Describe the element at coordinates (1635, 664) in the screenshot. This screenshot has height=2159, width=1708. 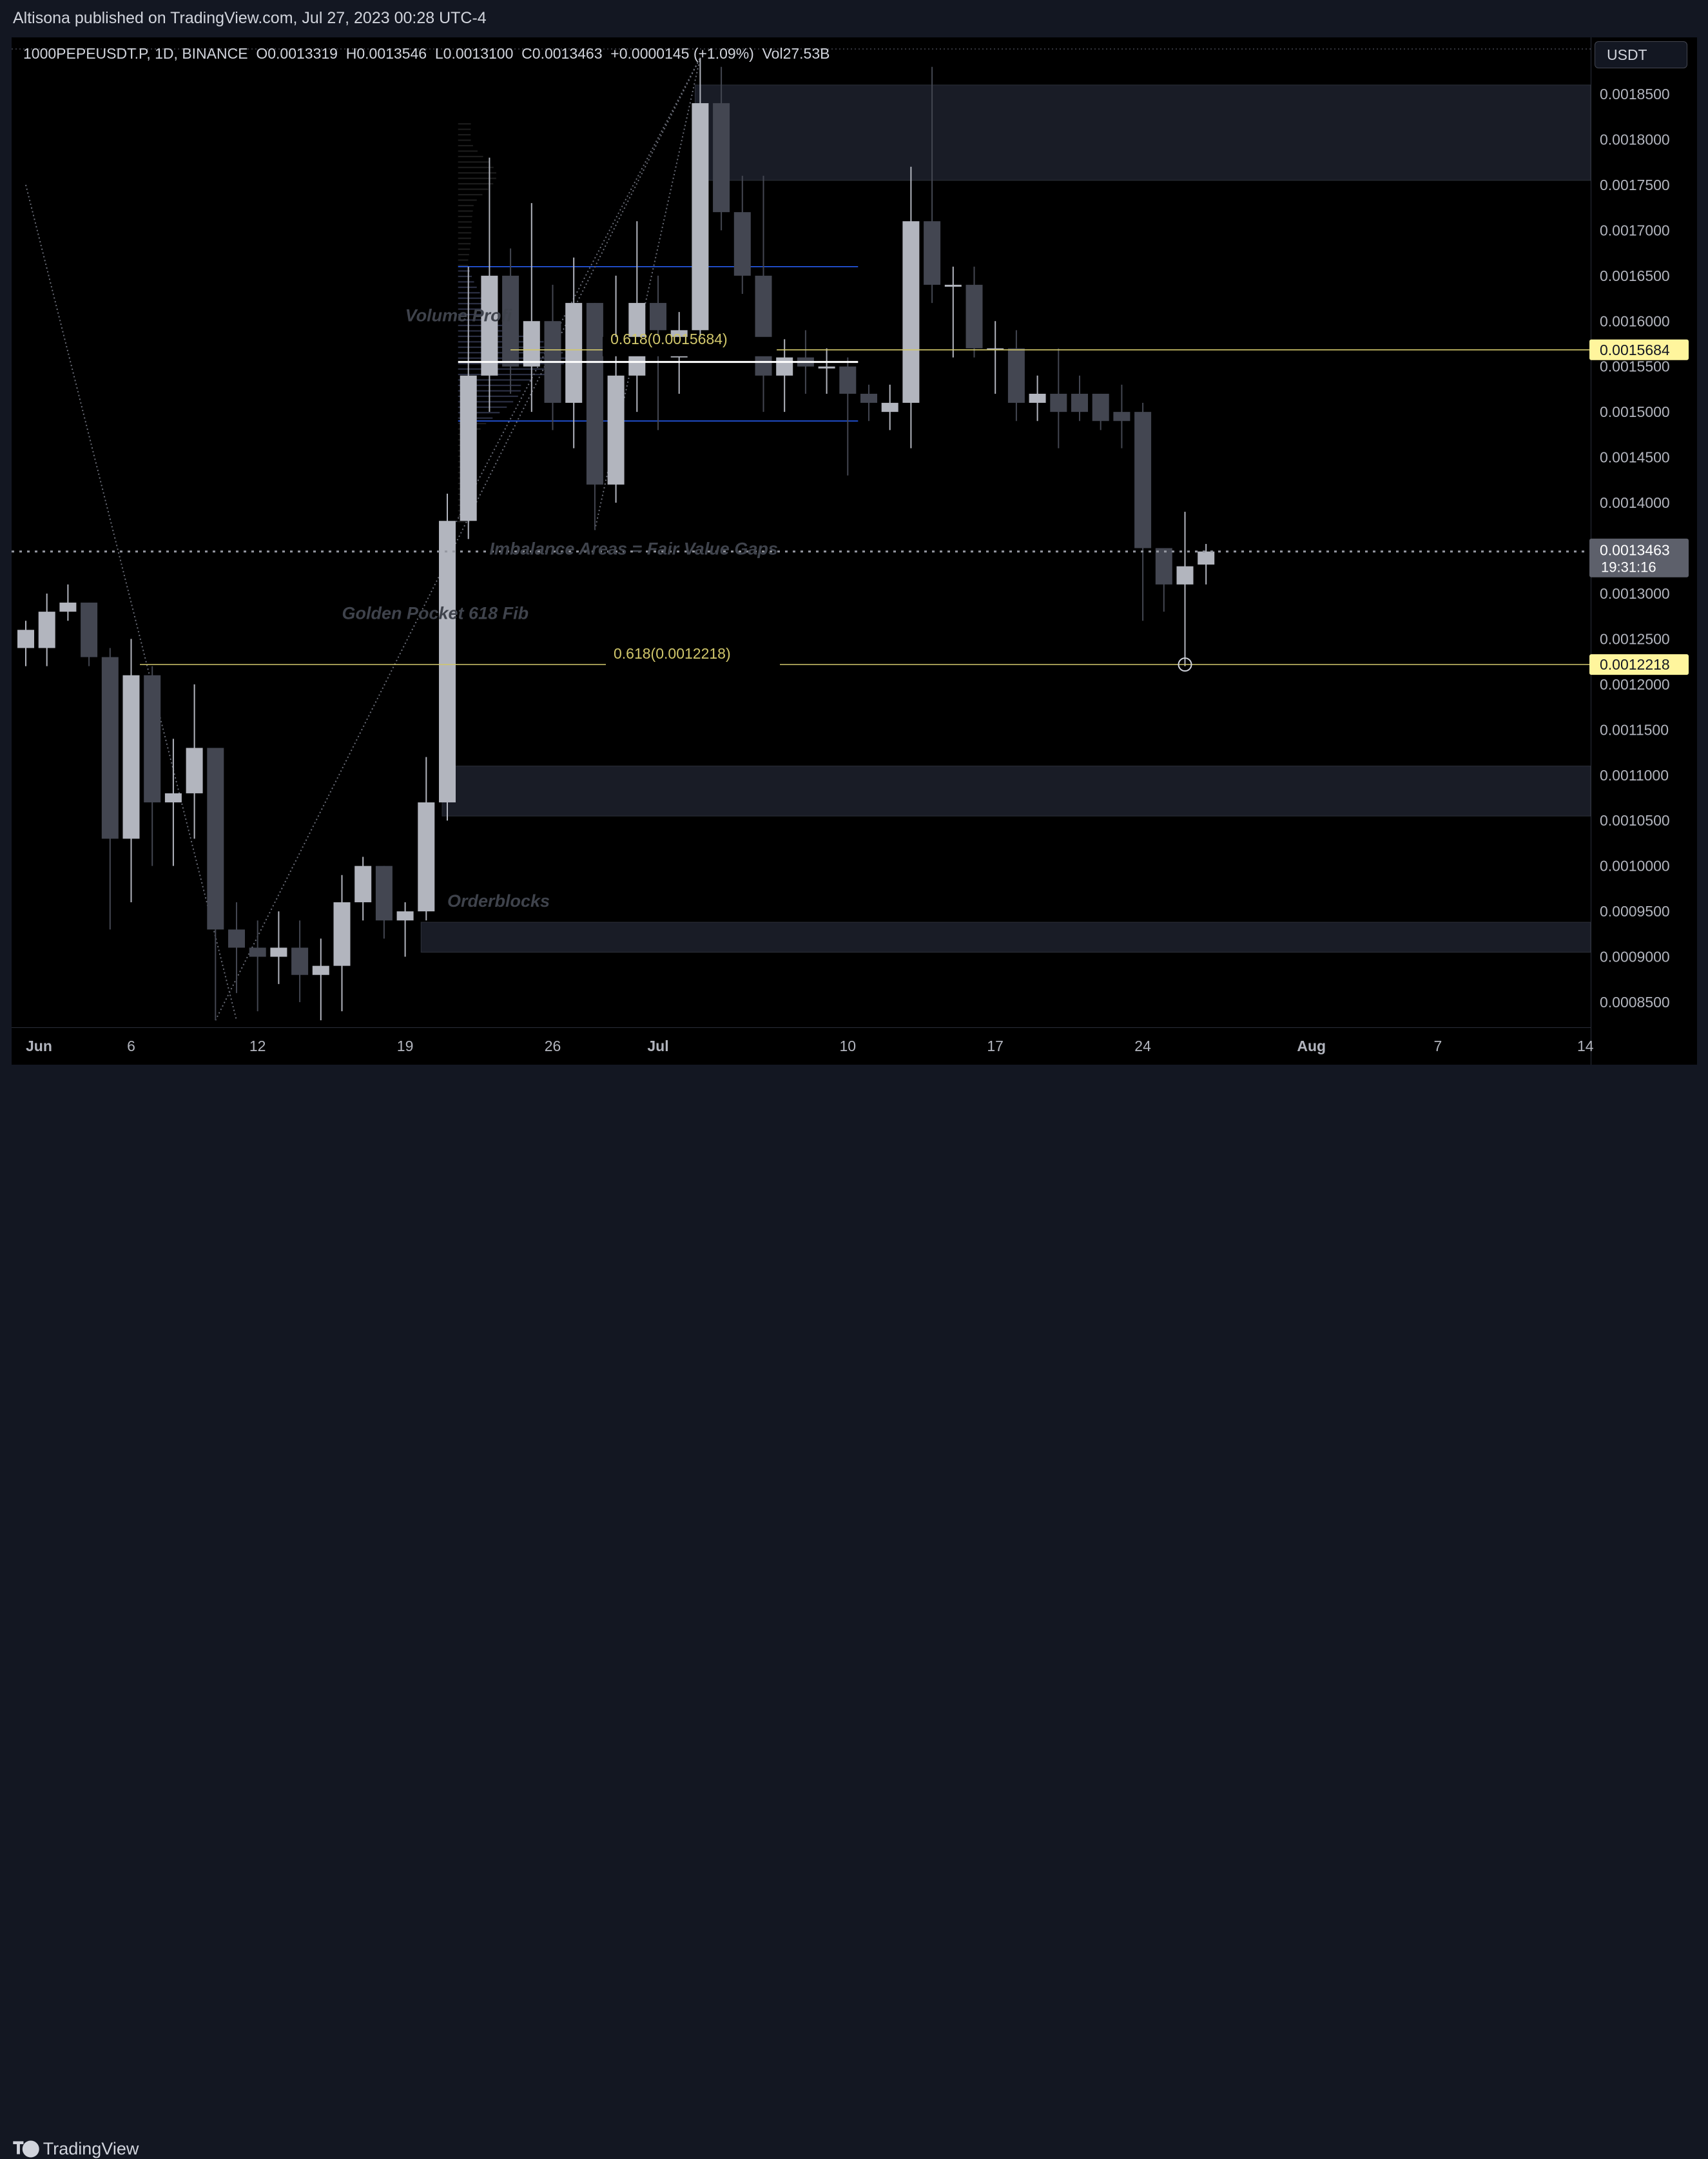
I see `fib-price-tag-text: 0.0012218` at that location.